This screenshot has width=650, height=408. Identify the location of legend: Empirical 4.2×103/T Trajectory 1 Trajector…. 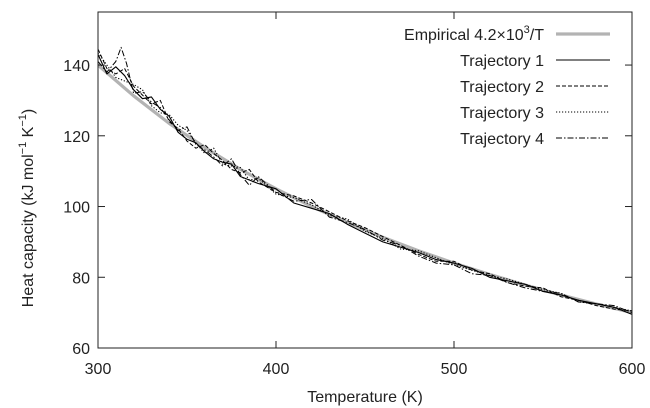
(507, 86).